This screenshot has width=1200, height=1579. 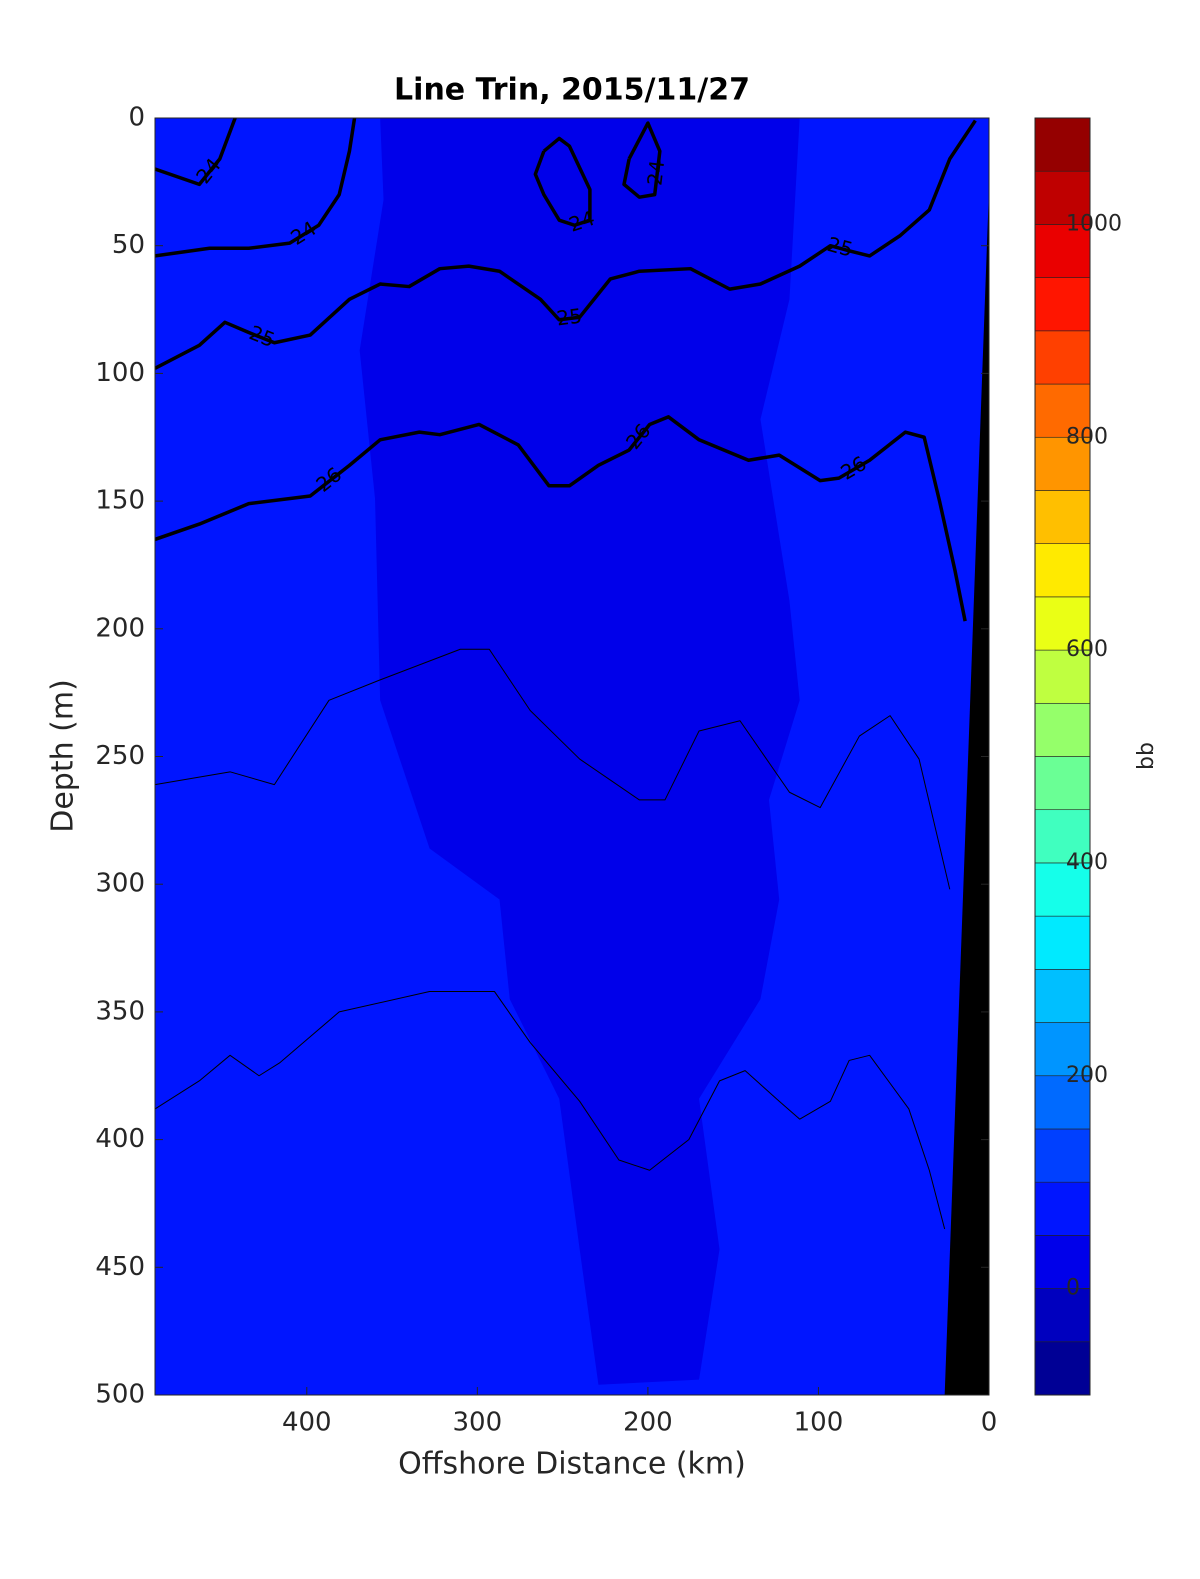 What do you see at coordinates (120, 1139) in the screenshot?
I see `y-tick-label: 400` at bounding box center [120, 1139].